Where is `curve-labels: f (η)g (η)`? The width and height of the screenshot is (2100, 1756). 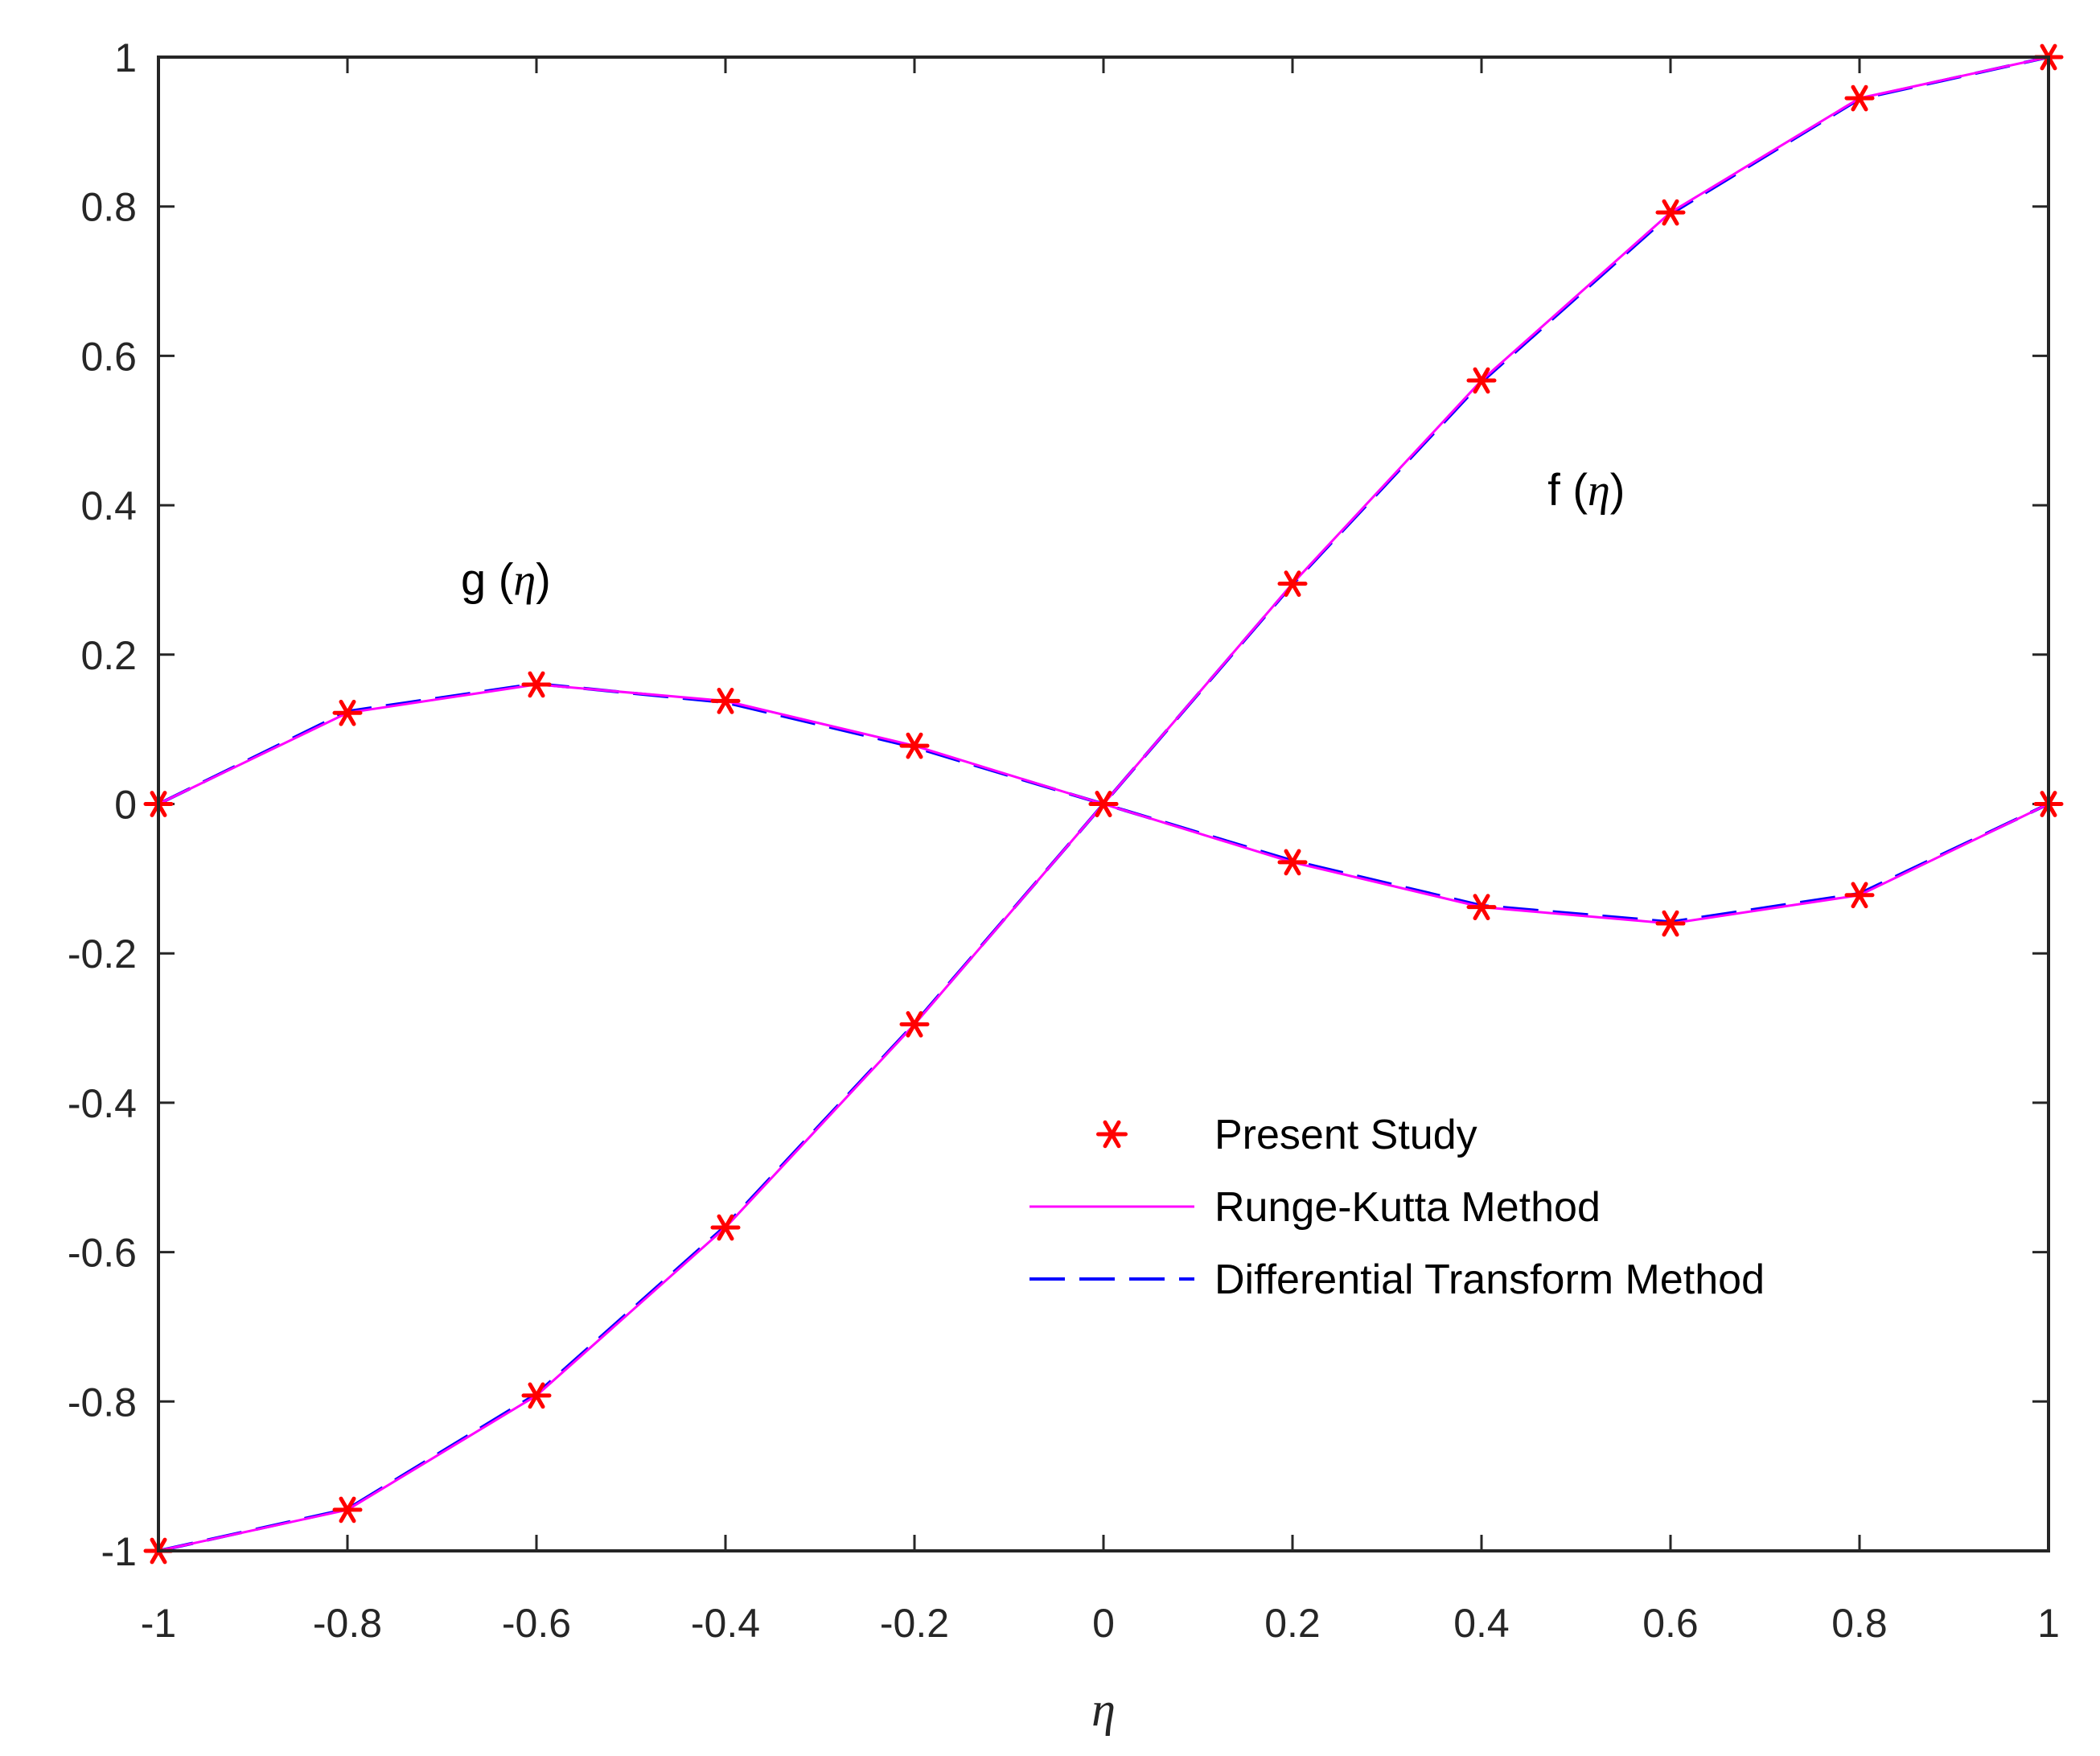 curve-labels: f (η)g (η) is located at coordinates (1043, 534).